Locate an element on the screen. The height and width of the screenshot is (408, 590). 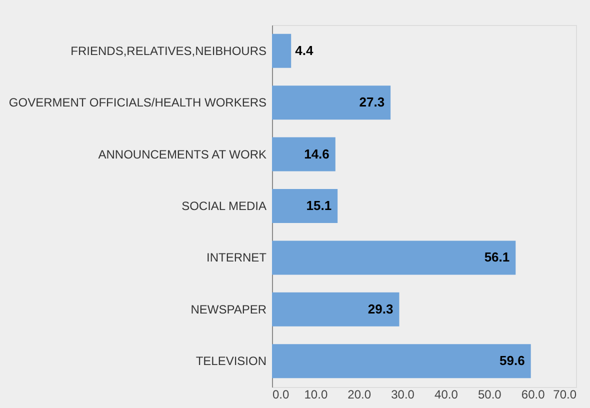
x-tick-label: 10.0 is located at coordinates (316, 395).